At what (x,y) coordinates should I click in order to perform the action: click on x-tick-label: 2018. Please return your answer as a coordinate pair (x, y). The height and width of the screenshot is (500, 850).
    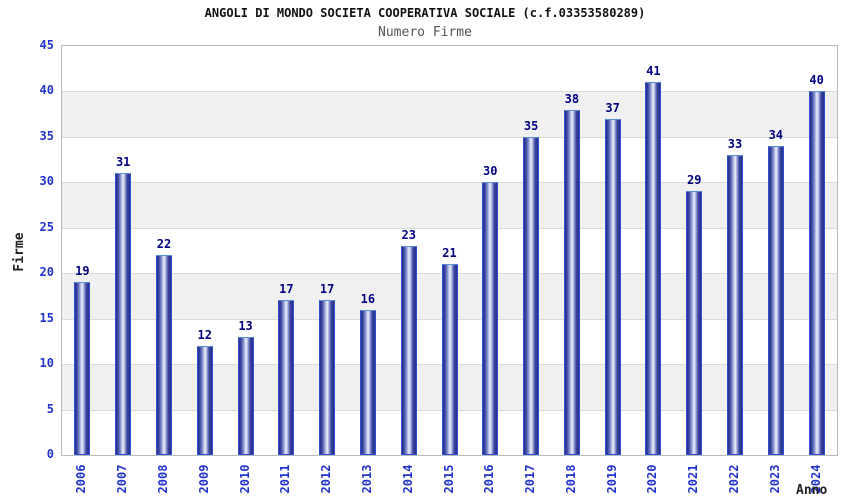
    Looking at the image, I should click on (570, 479).